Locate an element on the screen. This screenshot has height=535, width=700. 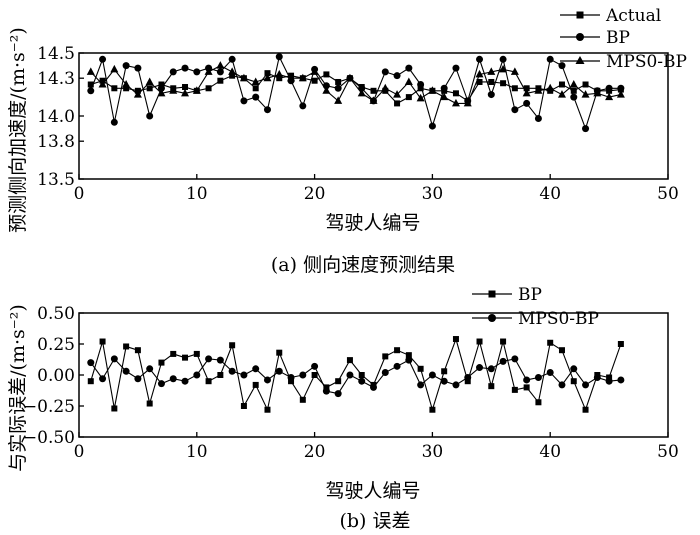
chart-a-xtick-label: 20 is located at coordinates (315, 194).